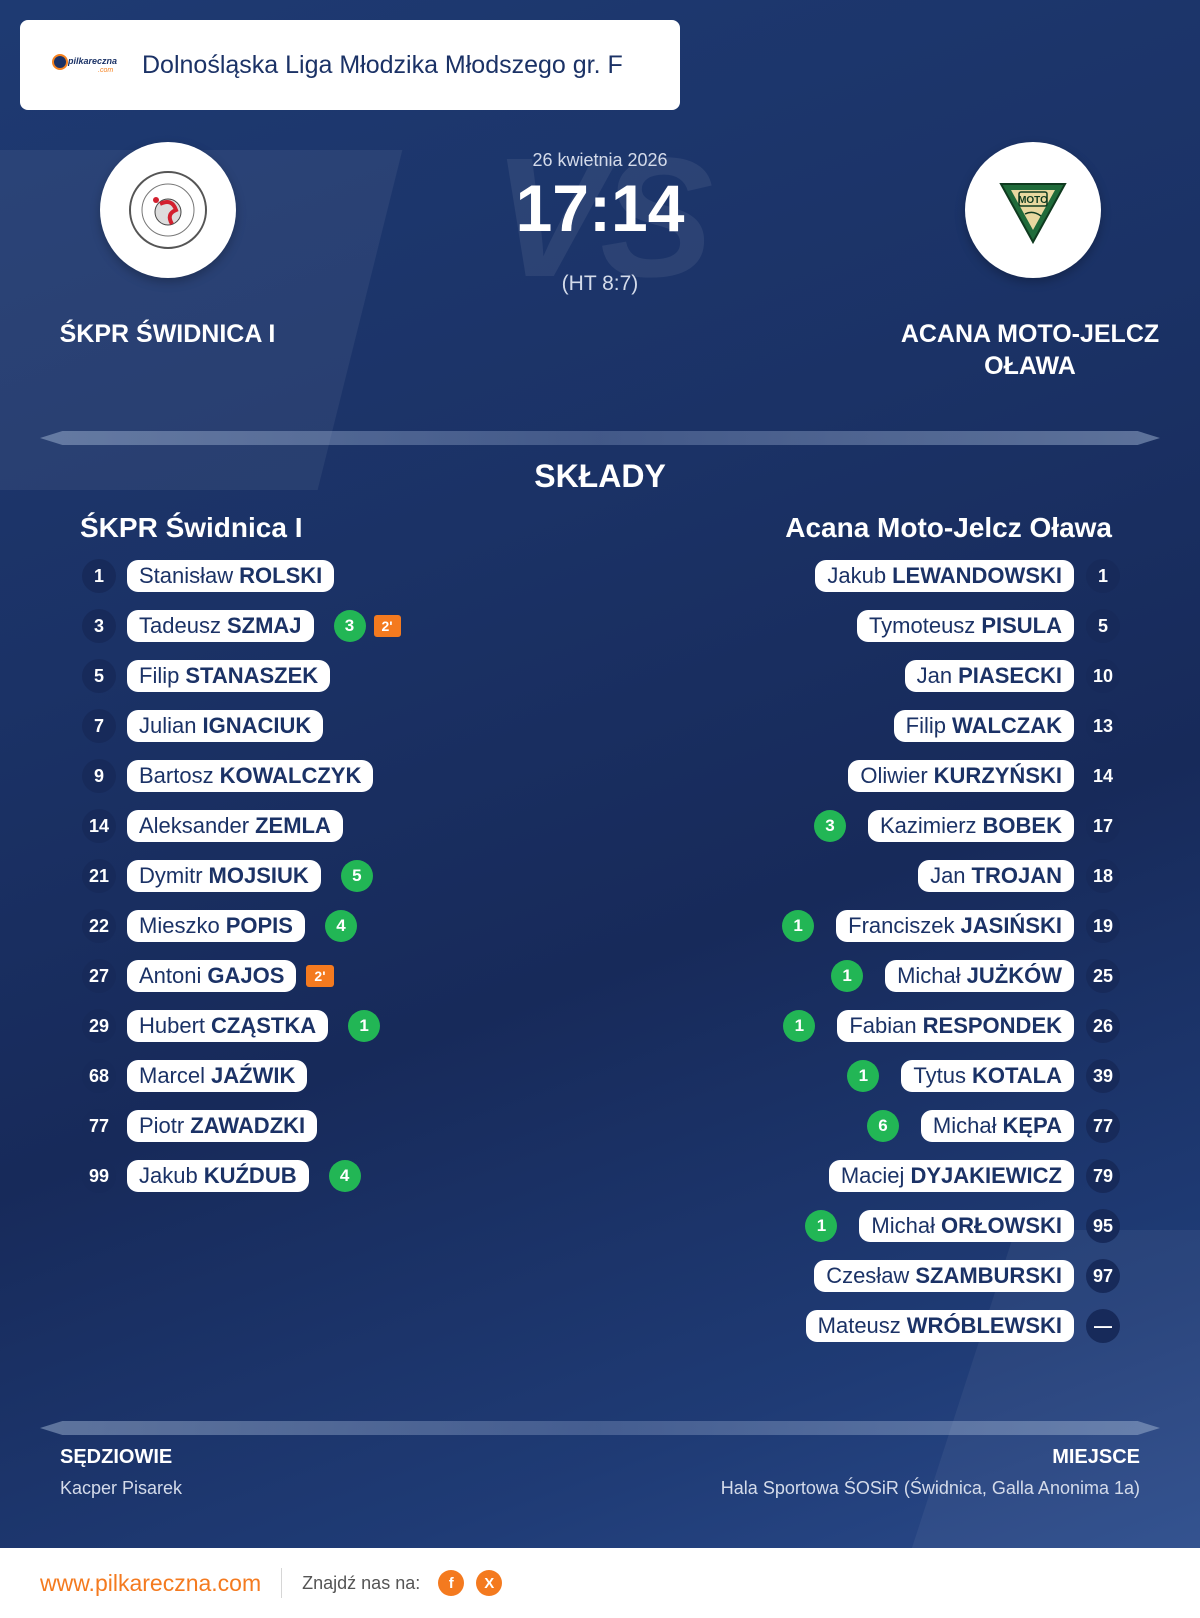 This screenshot has height=1618, width=1200. Describe the element at coordinates (986, 1175) in the screenshot. I see `player-last-name: DYJAKIEWICZ` at that location.